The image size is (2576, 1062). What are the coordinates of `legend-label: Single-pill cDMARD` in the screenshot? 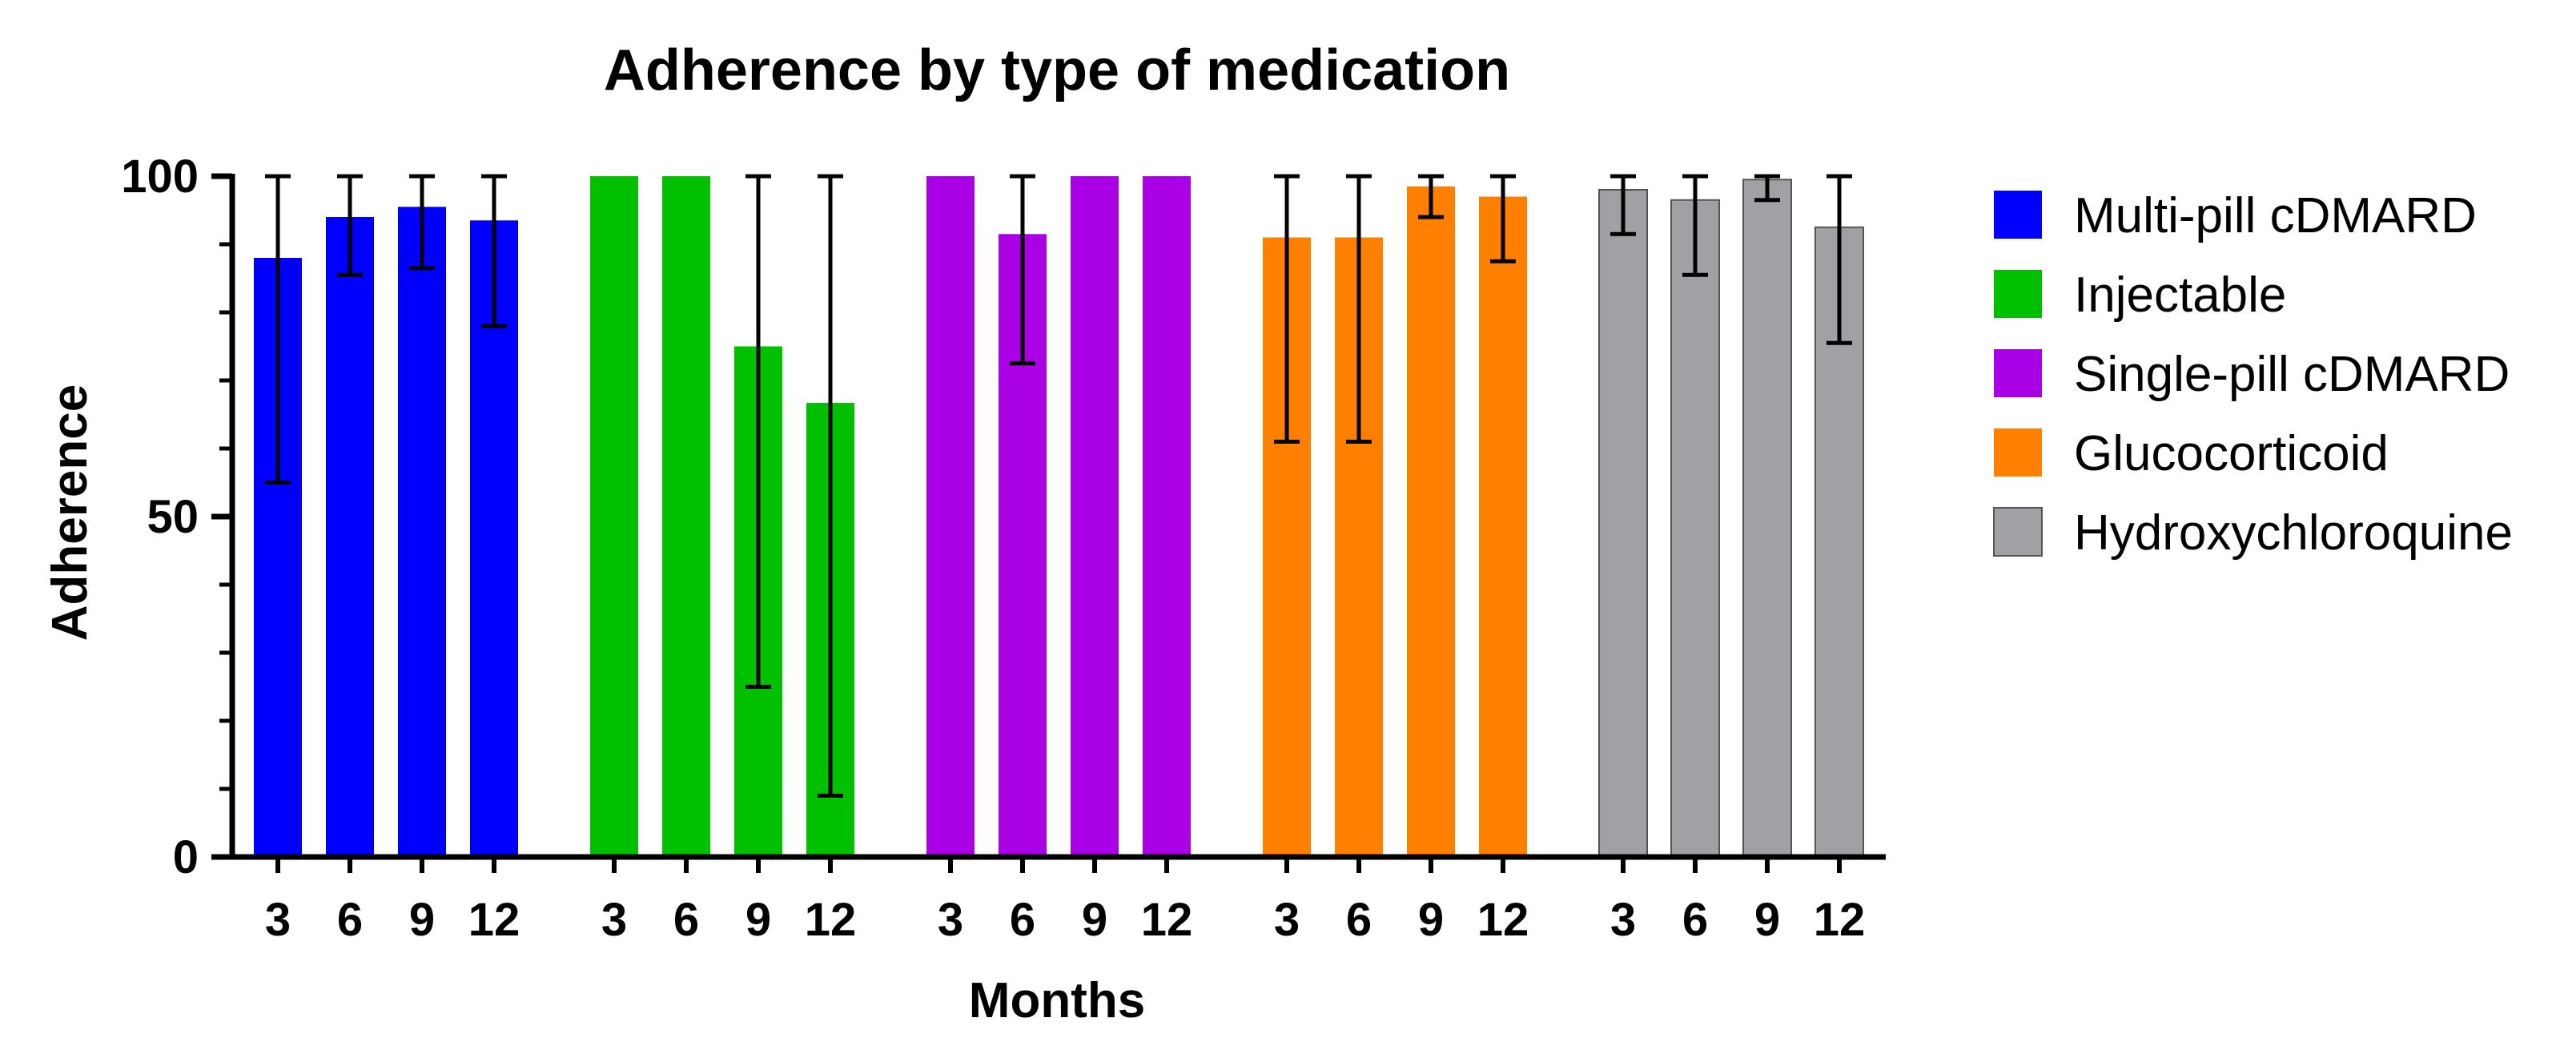 It's located at (2292, 374).